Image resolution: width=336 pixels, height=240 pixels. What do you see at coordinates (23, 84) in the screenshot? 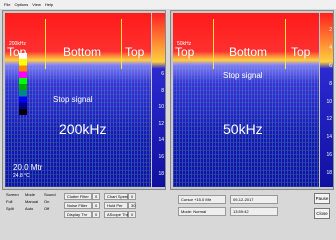
I see `color-bar` at bounding box center [23, 84].